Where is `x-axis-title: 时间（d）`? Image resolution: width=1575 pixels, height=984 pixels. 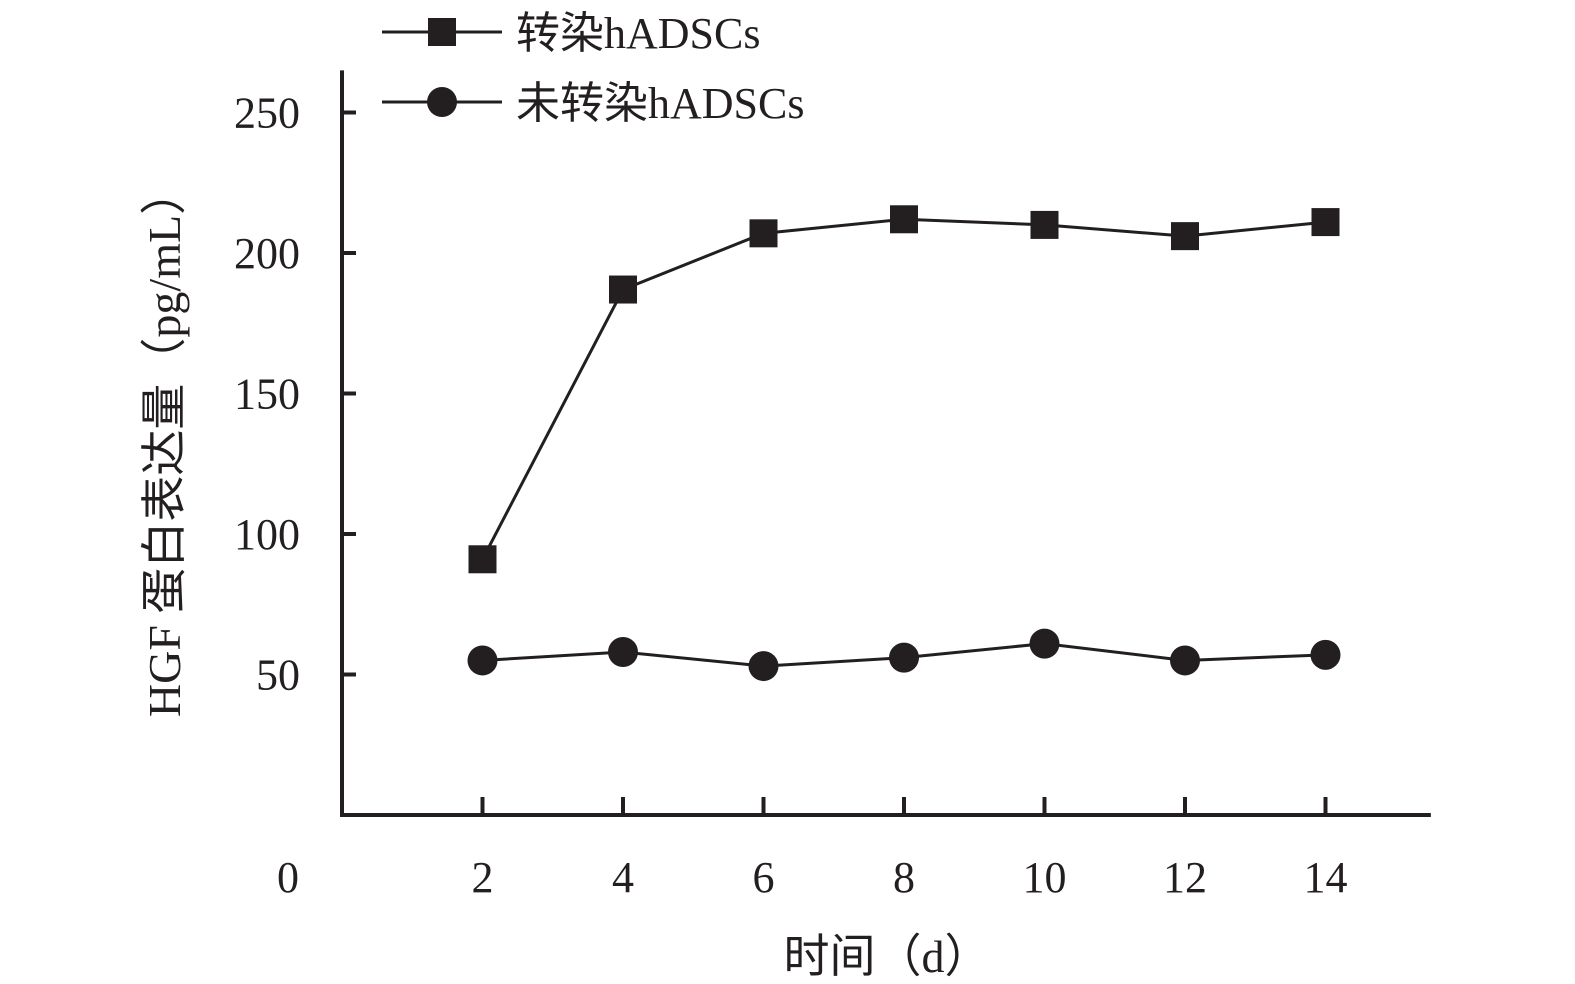 x-axis-title: 时间（d） is located at coordinates (887, 956).